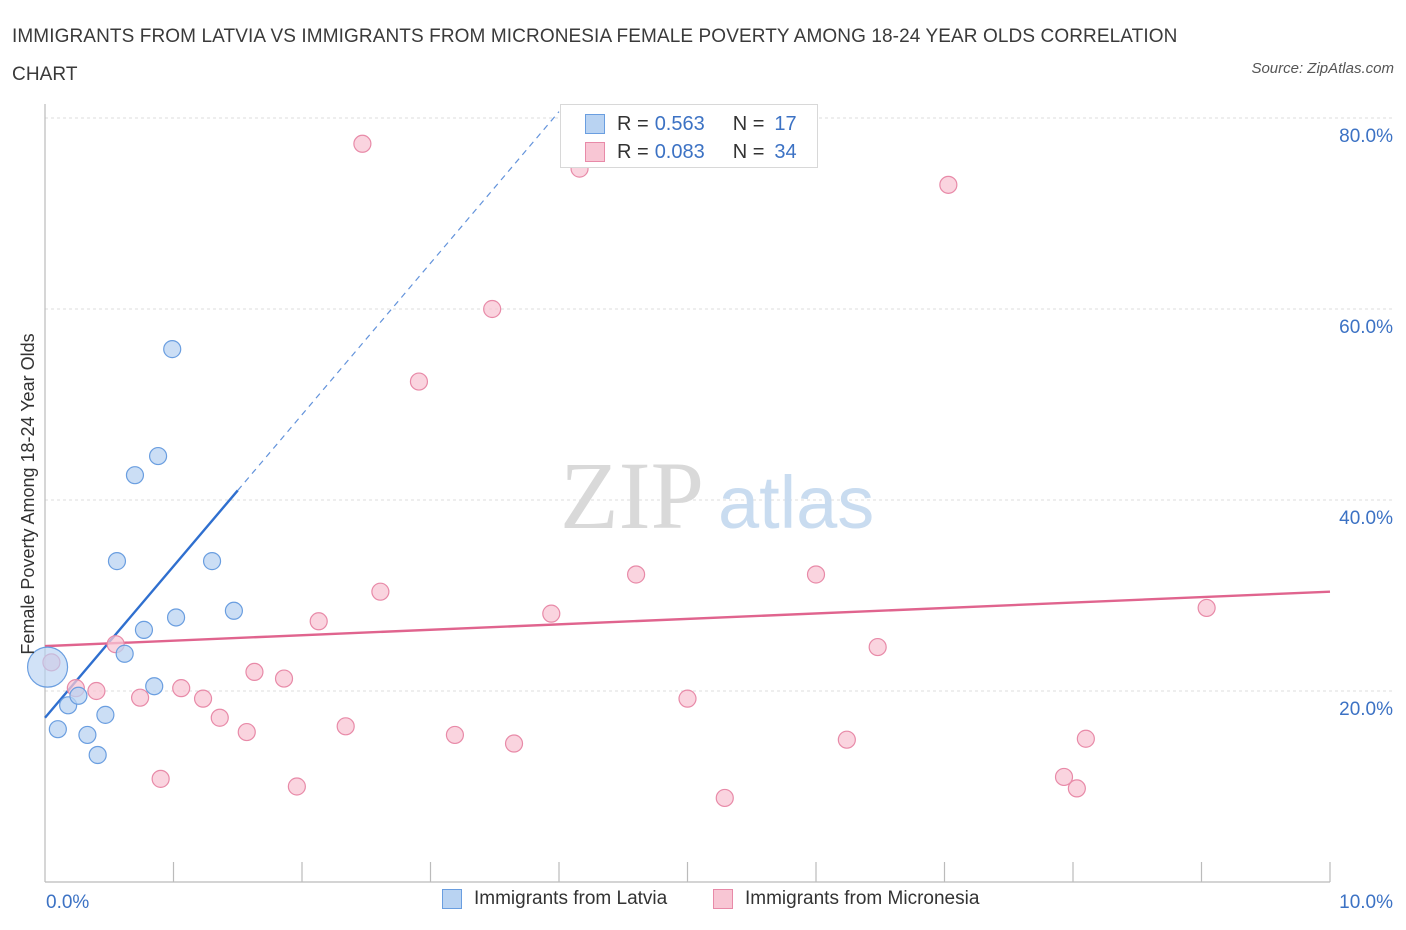 Image resolution: width=1406 pixels, height=930 pixels. I want to click on legend-label-micronesia: Immigrants from Micronesia, so click(862, 898).